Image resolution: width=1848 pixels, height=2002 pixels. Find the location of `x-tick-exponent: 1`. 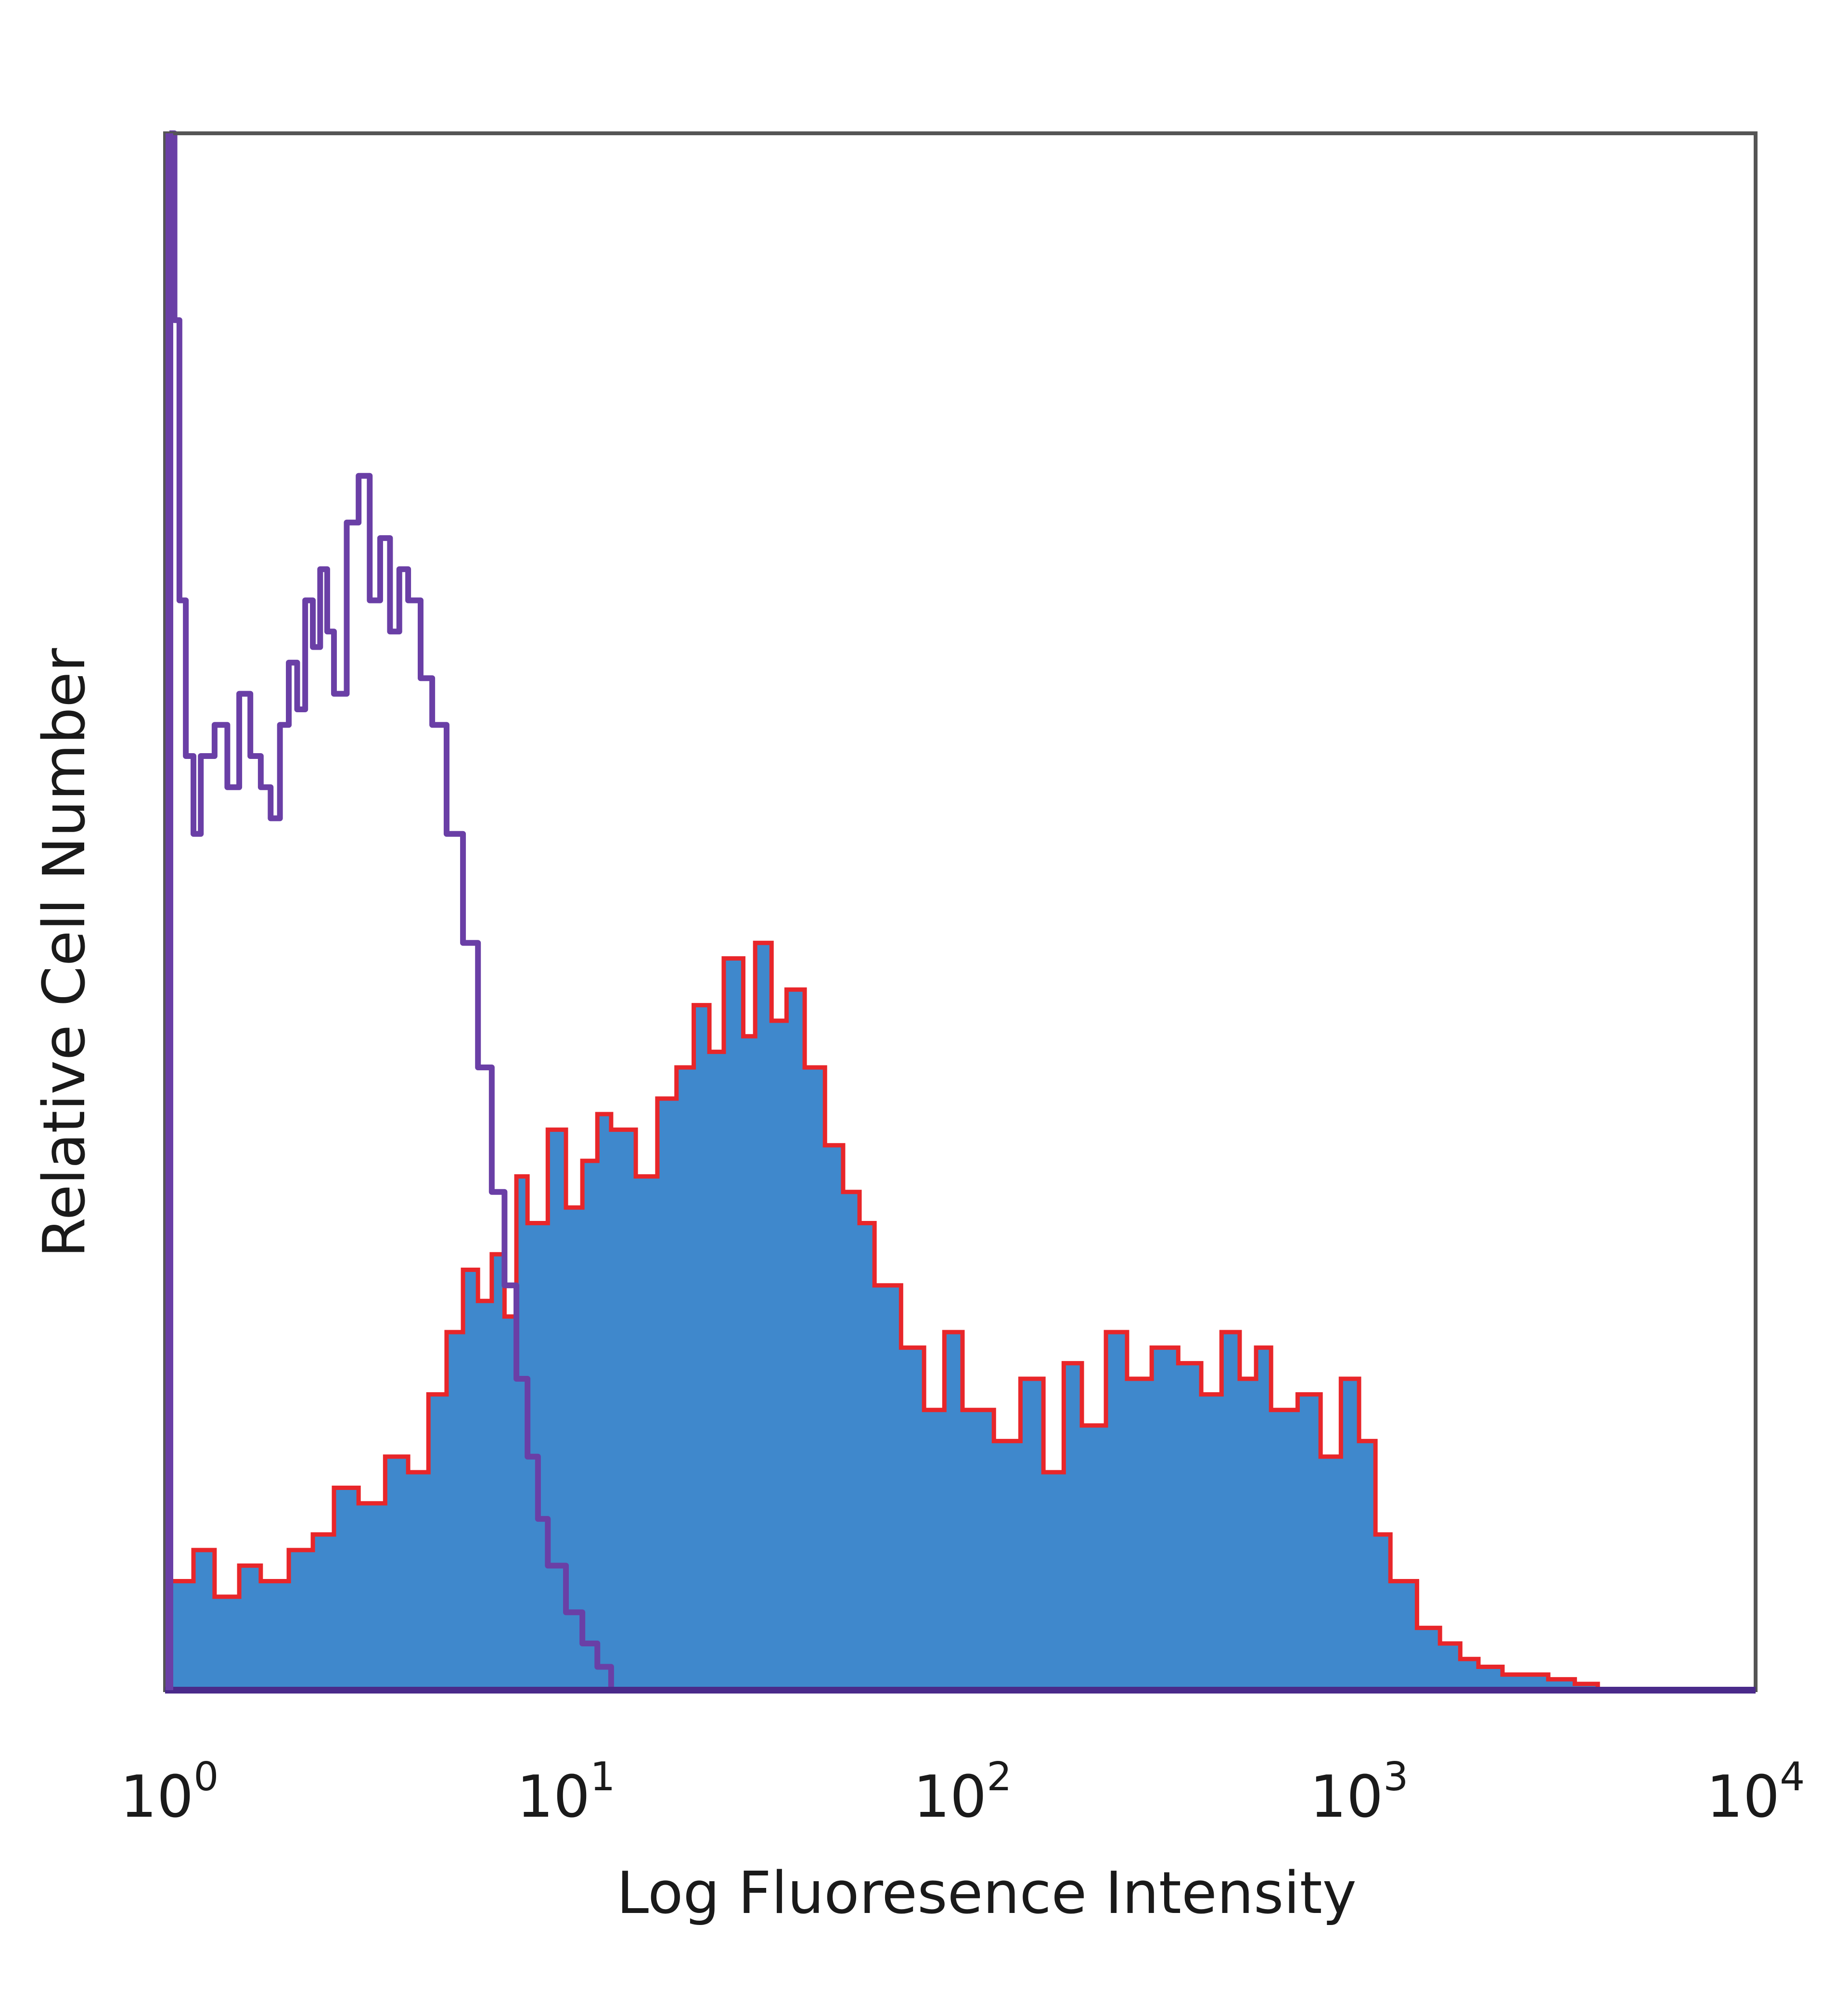

x-tick-exponent: 1 is located at coordinates (602, 1777).